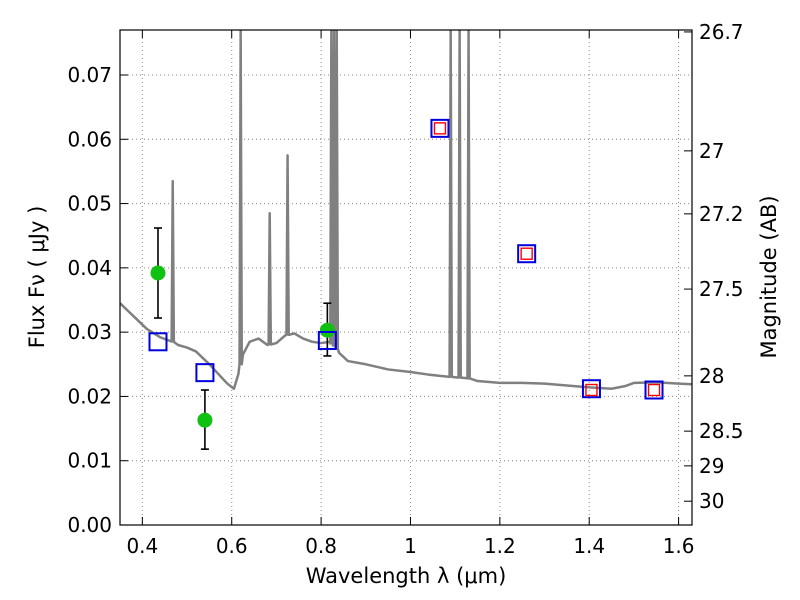  I want to click on x-tick-label: 0.6, so click(232, 546).